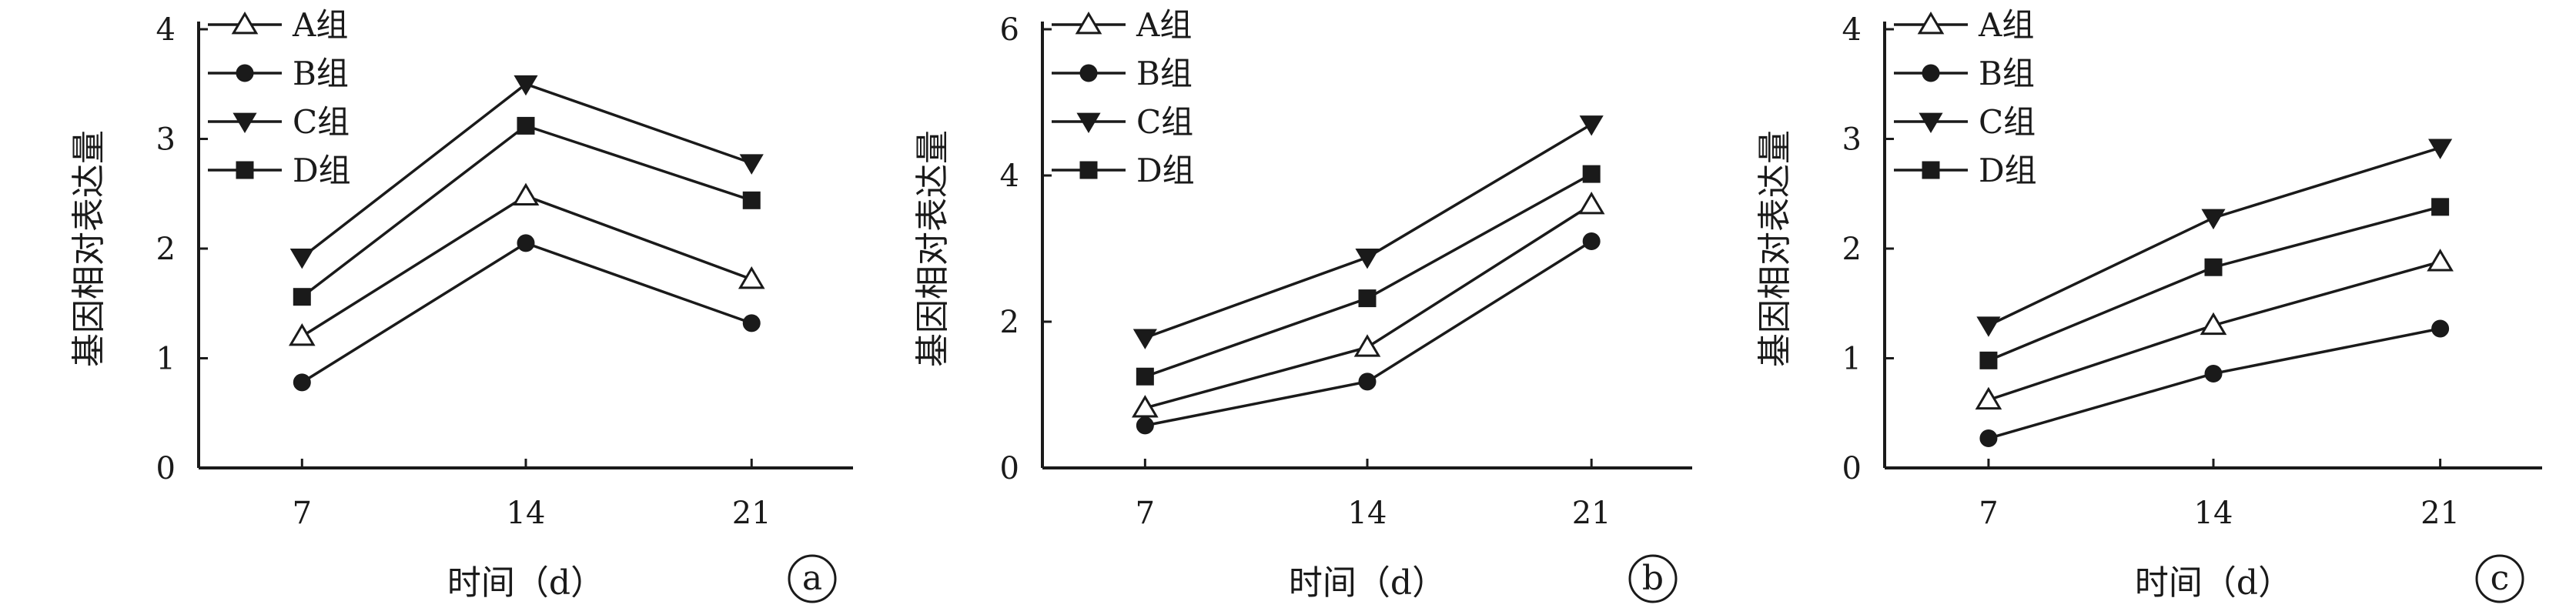 The width and height of the screenshot is (2576, 608). I want to click on panel-label-text: b, so click(1653, 578).